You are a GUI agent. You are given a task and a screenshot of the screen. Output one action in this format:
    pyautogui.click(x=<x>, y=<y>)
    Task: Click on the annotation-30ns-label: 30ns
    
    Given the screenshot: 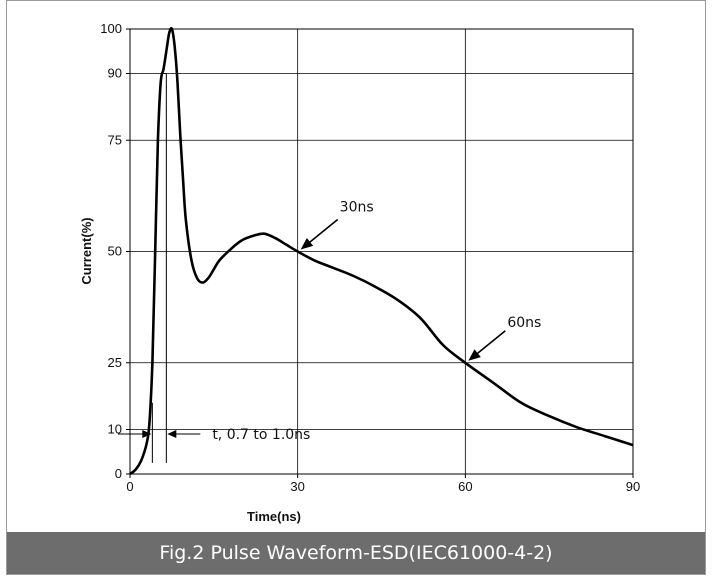 What is the action you would take?
    pyautogui.click(x=357, y=208)
    